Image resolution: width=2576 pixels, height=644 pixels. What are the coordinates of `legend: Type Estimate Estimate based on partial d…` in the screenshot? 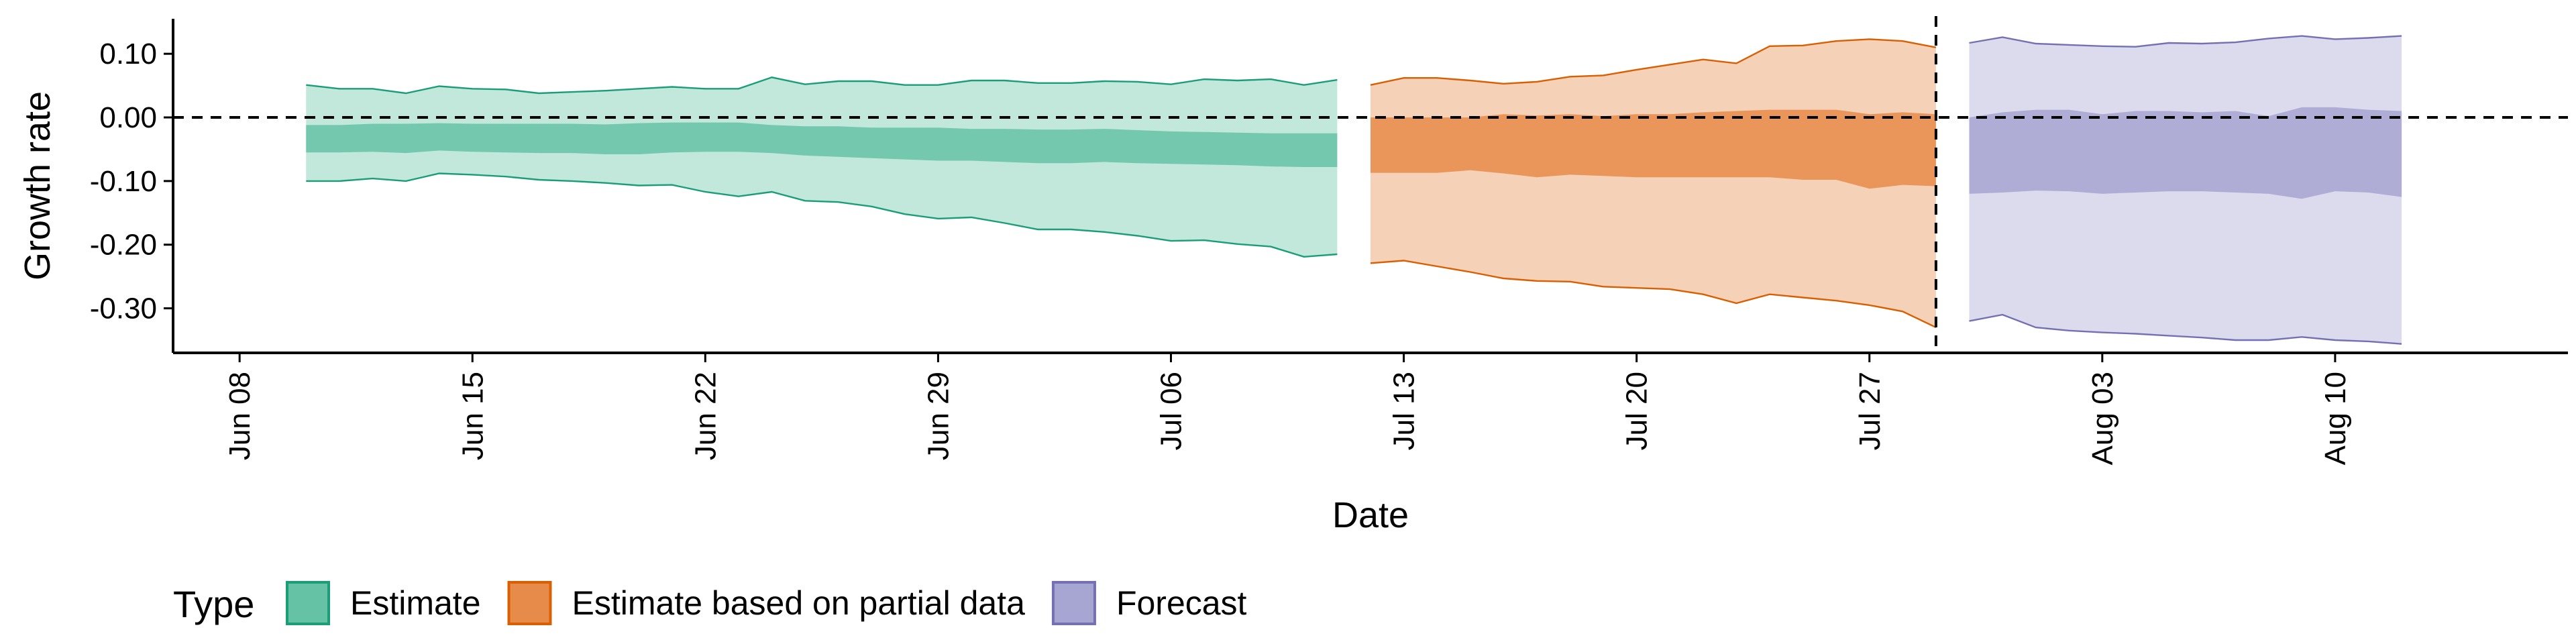 It's located at (710, 603).